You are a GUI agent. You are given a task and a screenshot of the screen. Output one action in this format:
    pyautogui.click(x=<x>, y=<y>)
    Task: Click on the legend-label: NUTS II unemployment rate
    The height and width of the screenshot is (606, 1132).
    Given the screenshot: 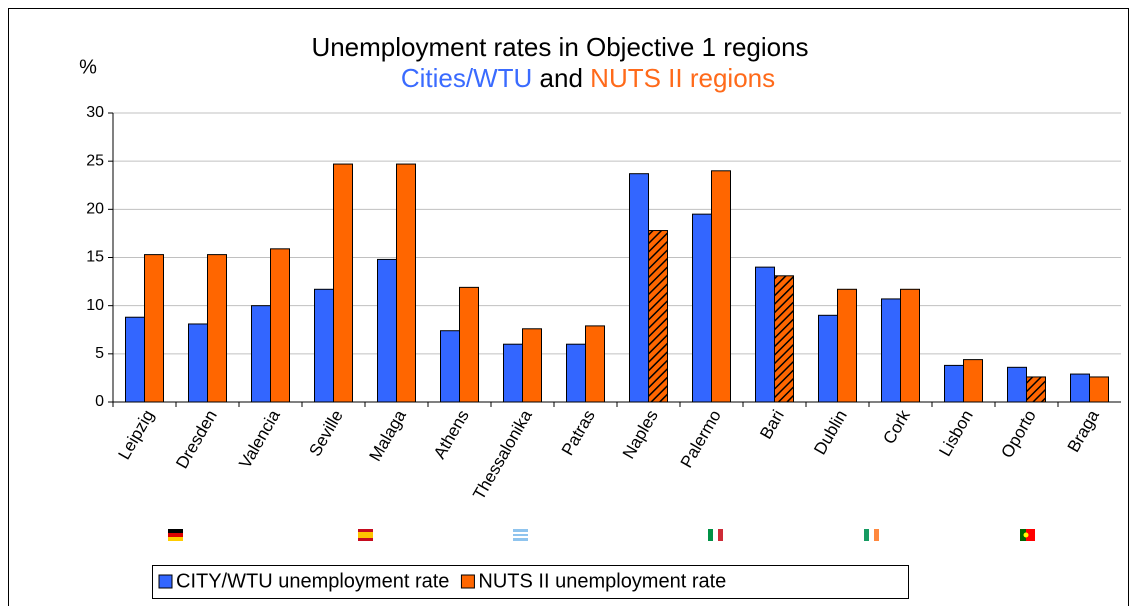 What is the action you would take?
    pyautogui.click(x=602, y=581)
    